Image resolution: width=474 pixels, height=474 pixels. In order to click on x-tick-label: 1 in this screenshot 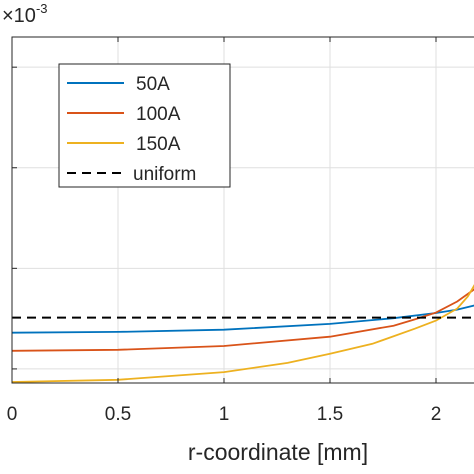, I will do `click(224, 414)`.